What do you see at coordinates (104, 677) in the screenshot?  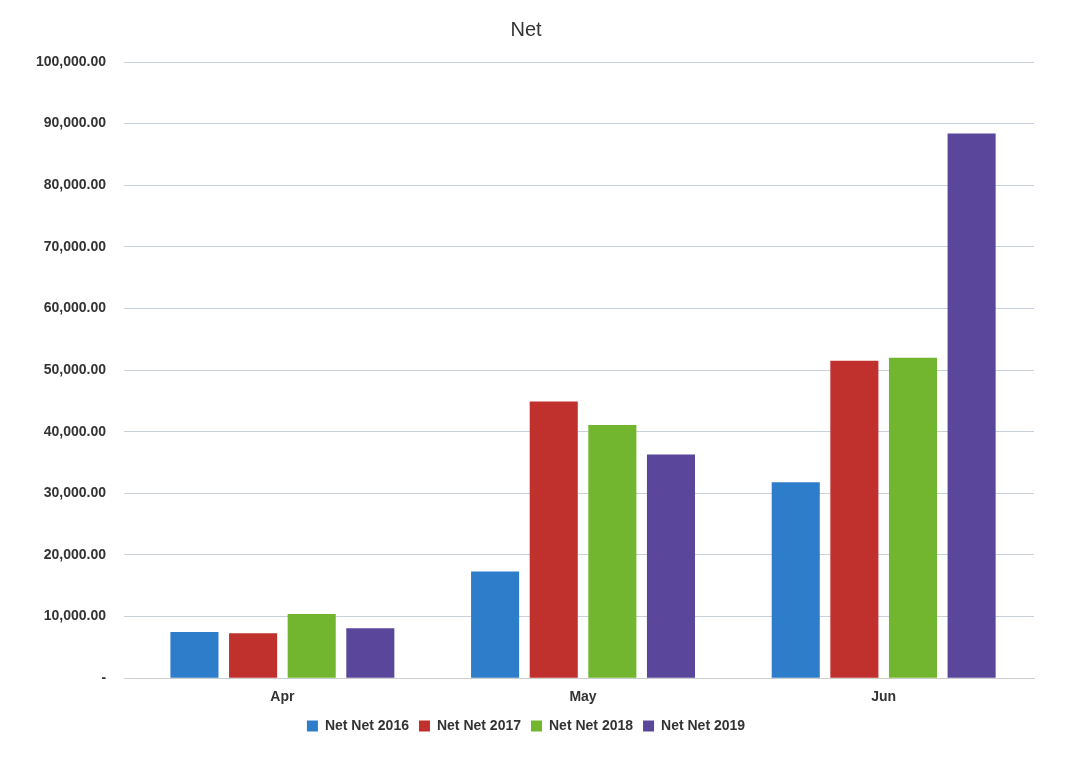 I see `y-tick-label: -` at bounding box center [104, 677].